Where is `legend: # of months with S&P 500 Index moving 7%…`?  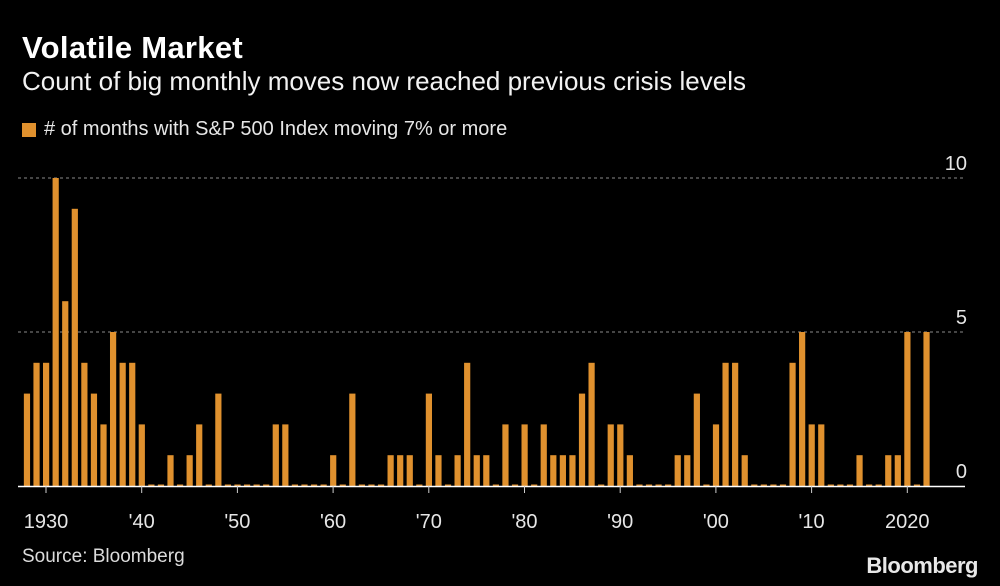
legend: # of months with S&P 500 Index moving 7%… is located at coordinates (264, 129).